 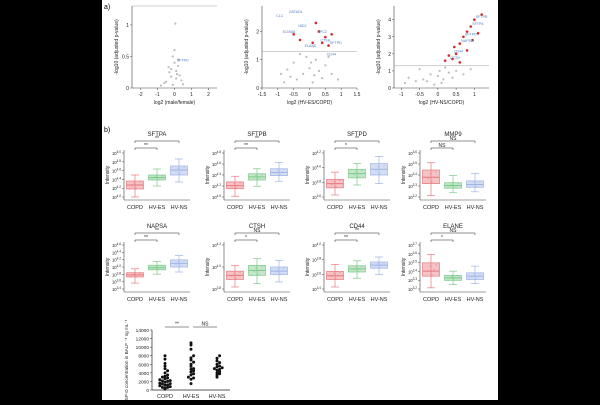 What do you see at coordinates (316, 153) in the screenshot?
I see `box-SFTPD-y-tick-label: 104.2` at bounding box center [316, 153].